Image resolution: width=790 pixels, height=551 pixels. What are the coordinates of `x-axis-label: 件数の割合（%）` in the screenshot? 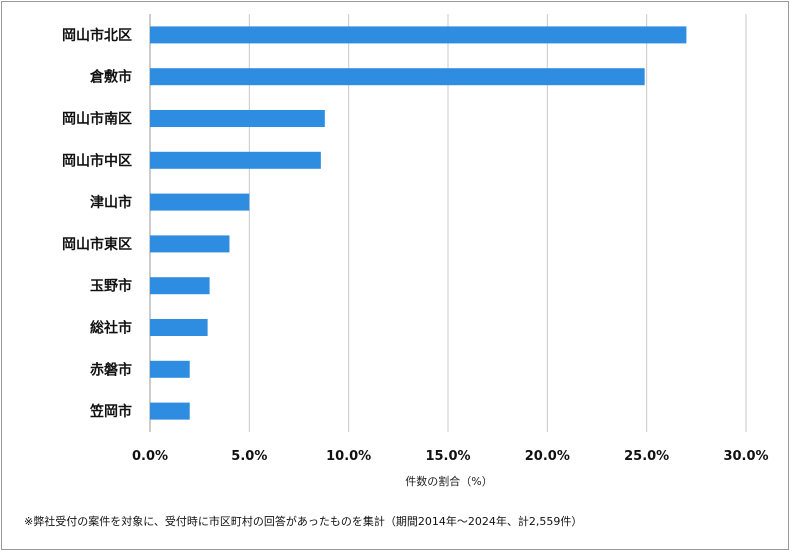 It's located at (448, 481).